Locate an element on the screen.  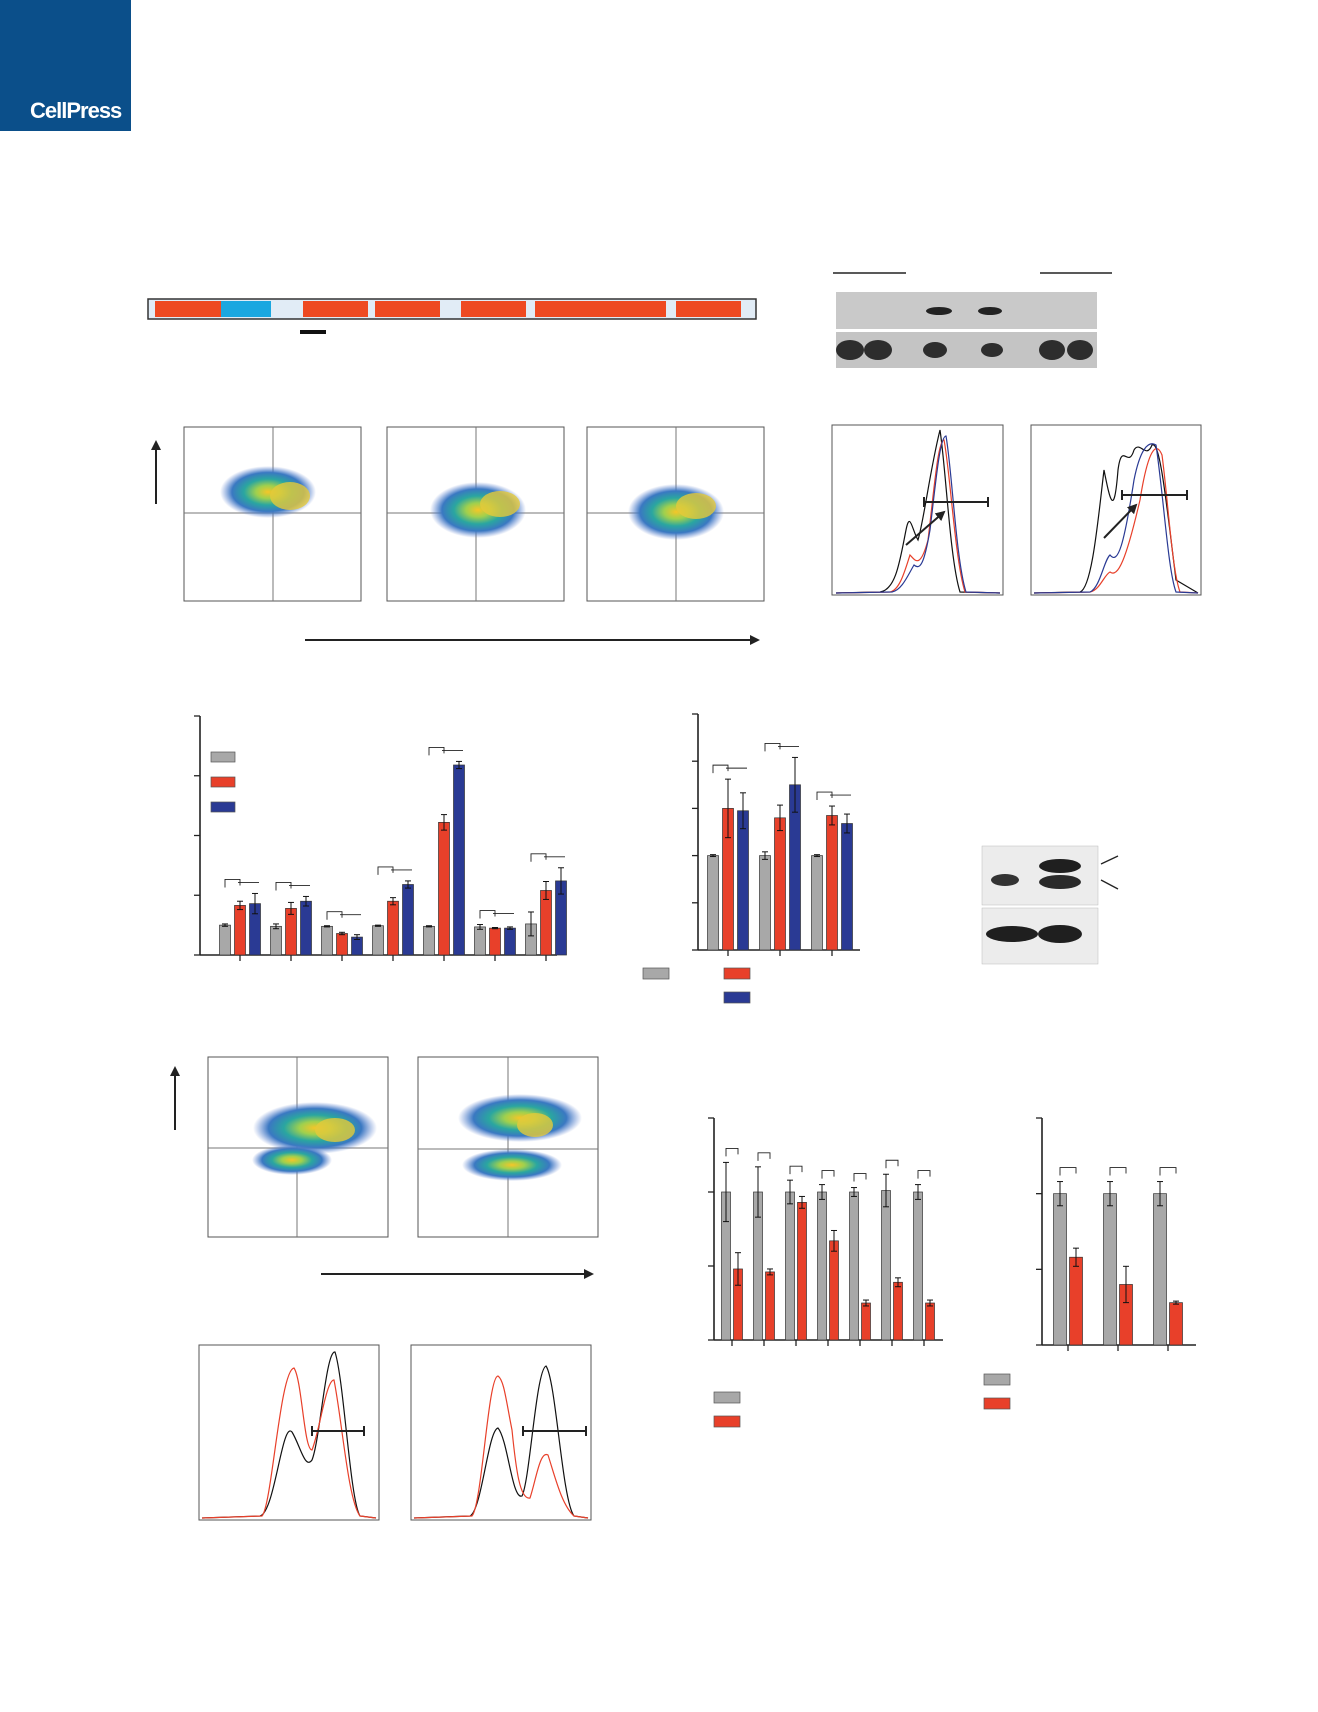
legend-bottom-right is located at coordinates (997, 1391).